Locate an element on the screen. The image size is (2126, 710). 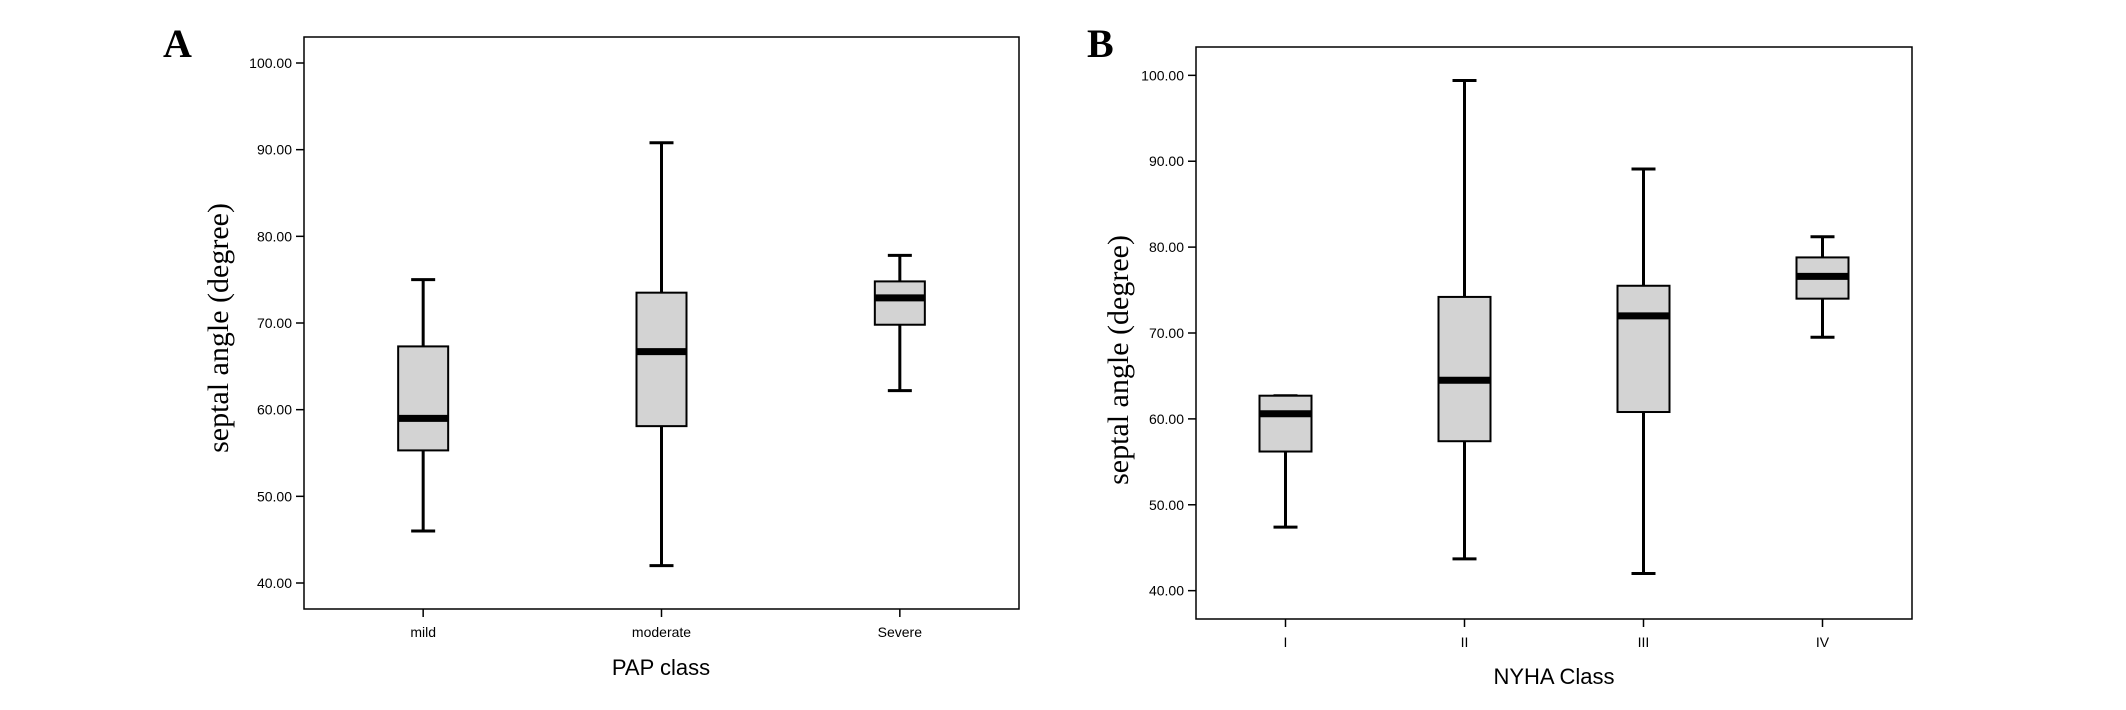
x-tick-label: IV is located at coordinates (1823, 642).